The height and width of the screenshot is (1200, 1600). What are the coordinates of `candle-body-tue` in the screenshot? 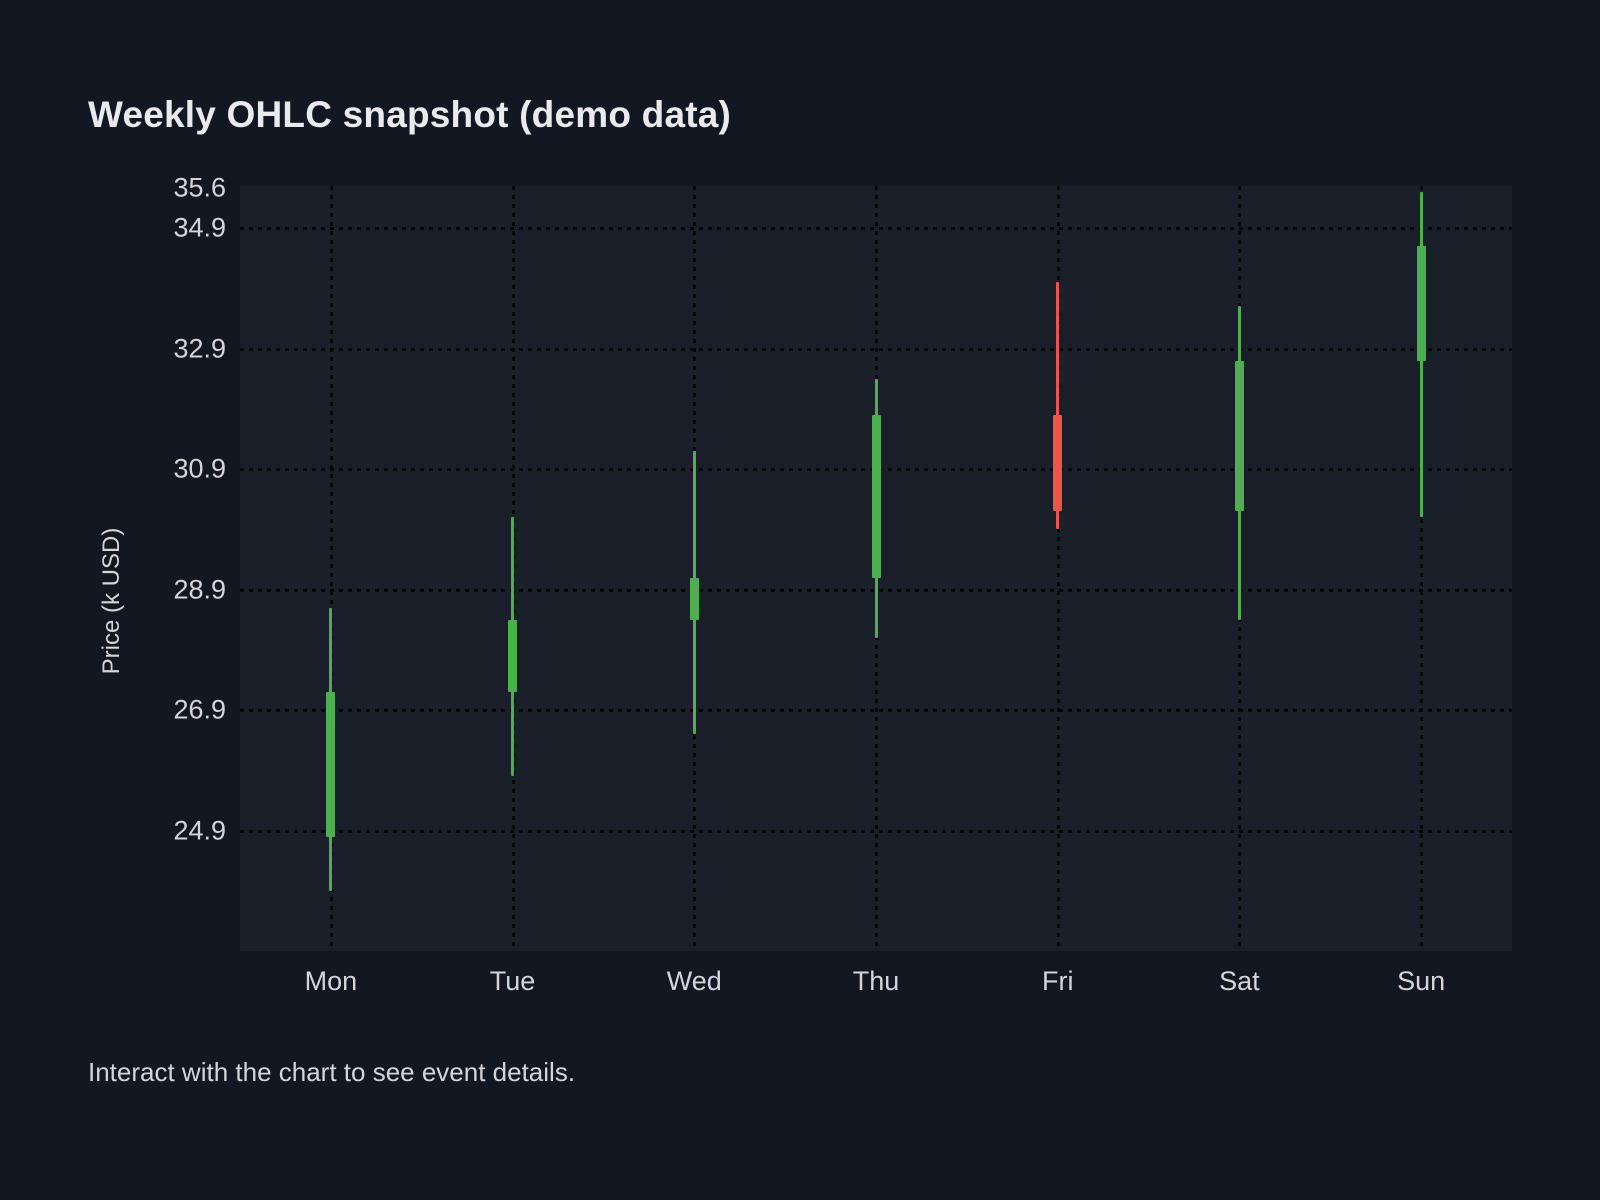 It's located at (513, 655).